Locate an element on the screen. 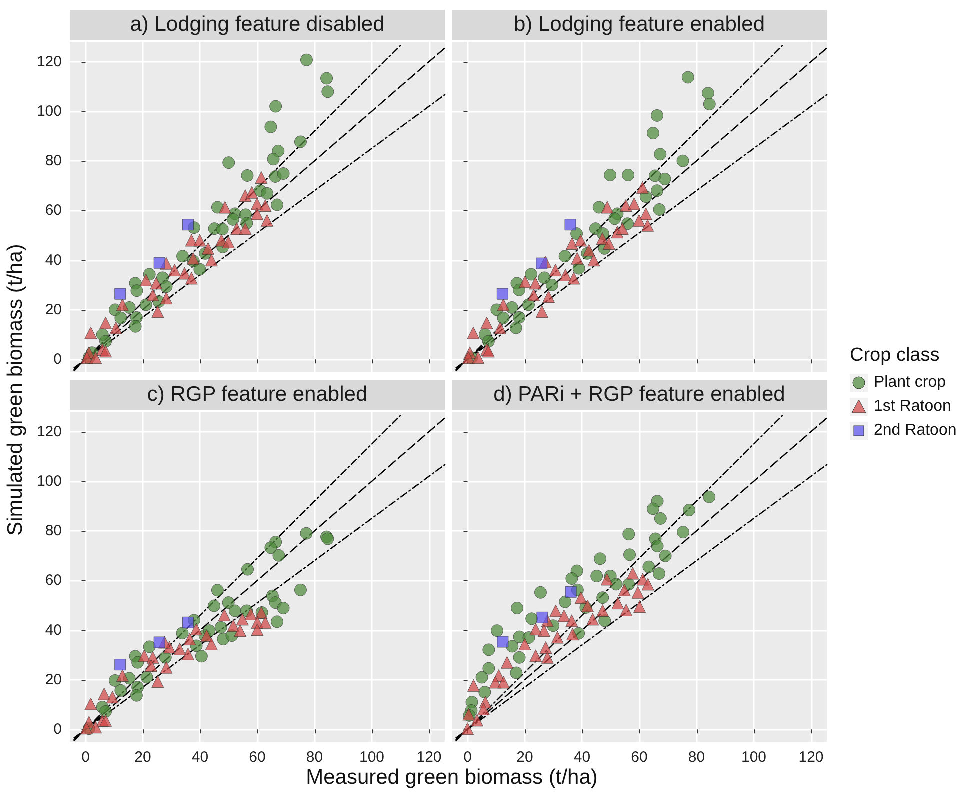 The width and height of the screenshot is (971, 792). chart-title: c) RGP feature enabled is located at coordinates (257, 395).